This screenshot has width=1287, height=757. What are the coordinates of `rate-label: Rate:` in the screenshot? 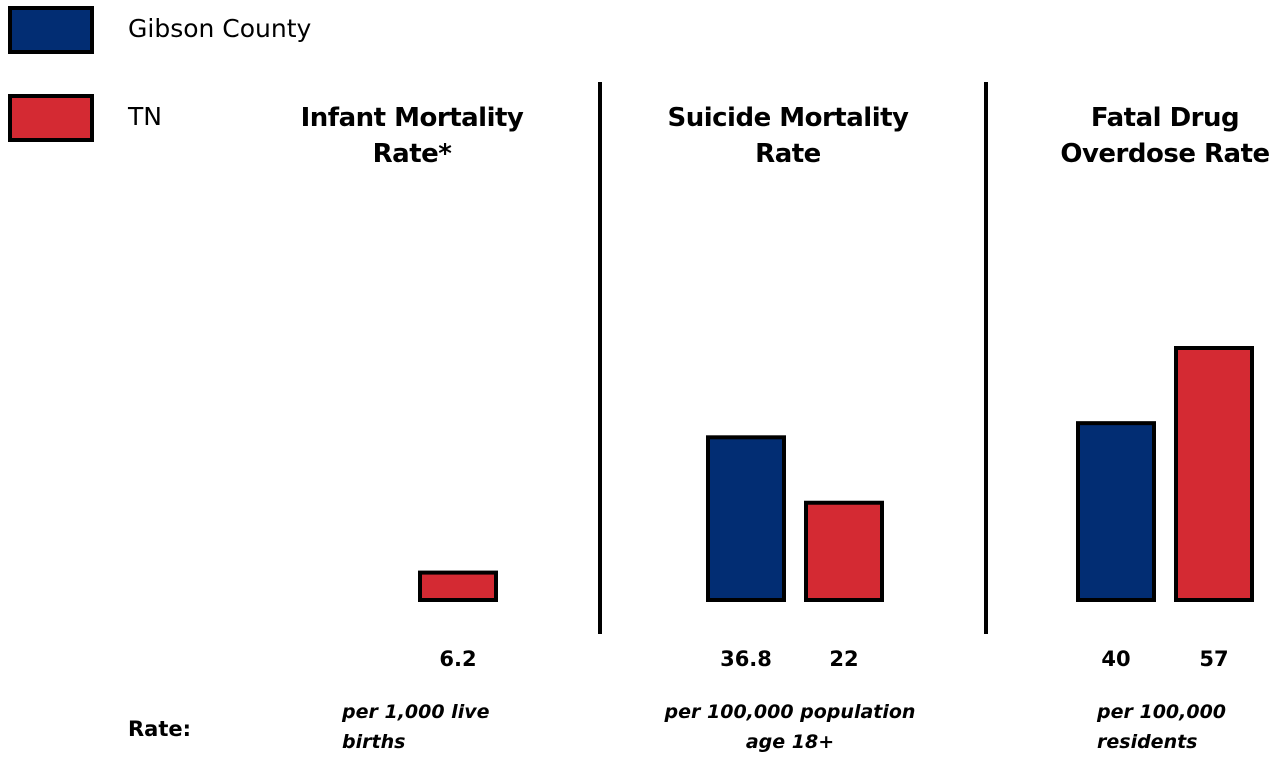 It's located at (160, 729).